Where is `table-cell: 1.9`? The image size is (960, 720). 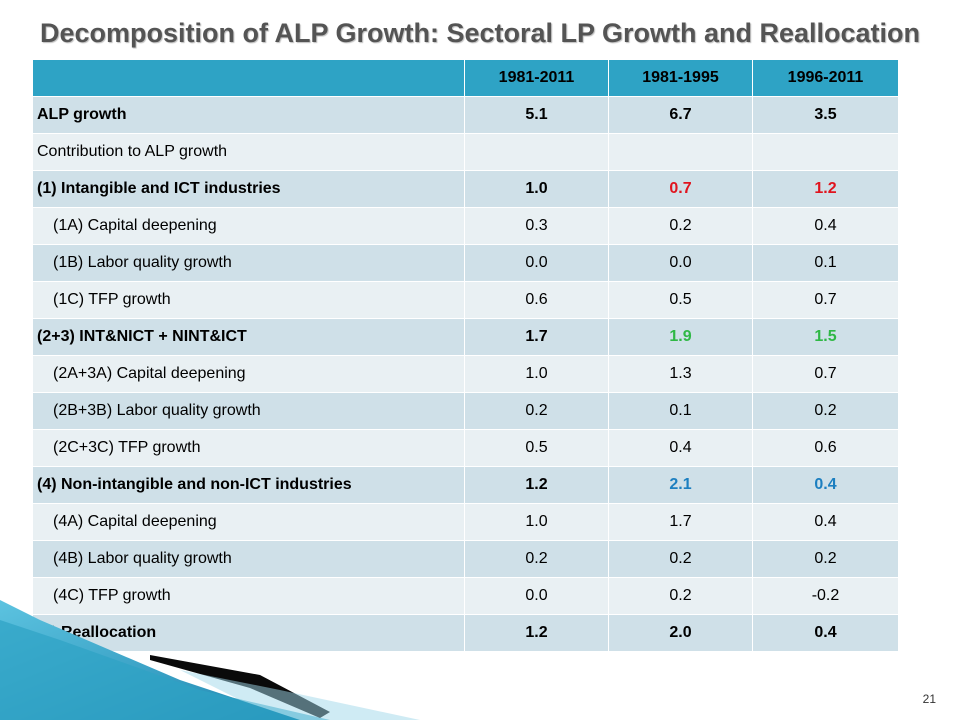 table-cell: 1.9 is located at coordinates (680, 337).